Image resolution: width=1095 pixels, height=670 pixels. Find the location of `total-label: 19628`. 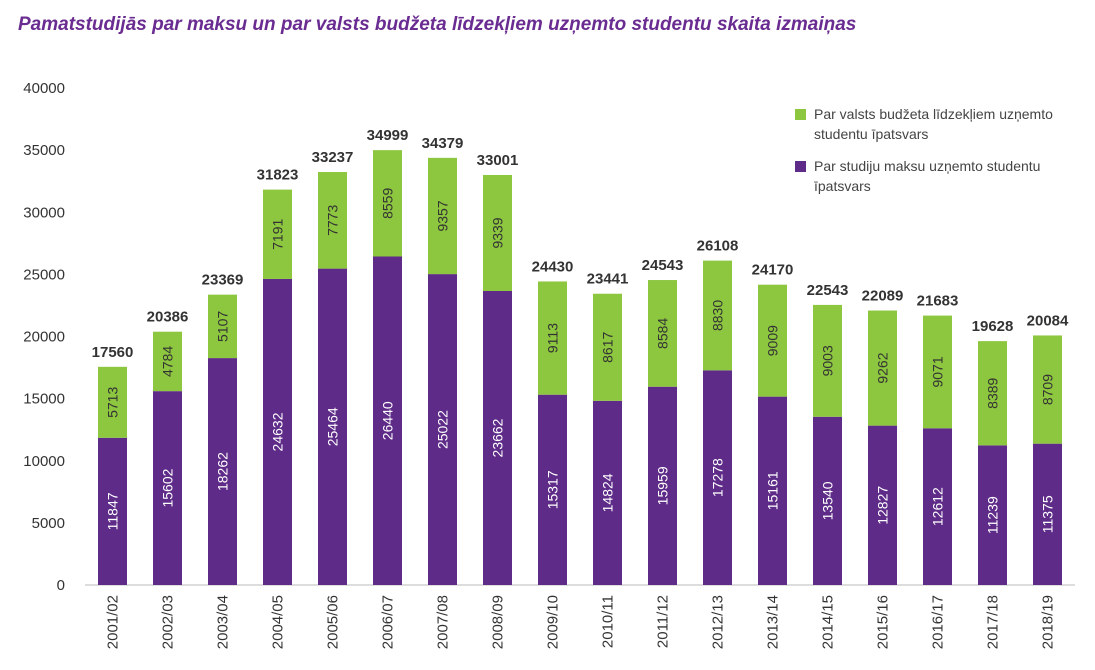

total-label: 19628 is located at coordinates (993, 326).